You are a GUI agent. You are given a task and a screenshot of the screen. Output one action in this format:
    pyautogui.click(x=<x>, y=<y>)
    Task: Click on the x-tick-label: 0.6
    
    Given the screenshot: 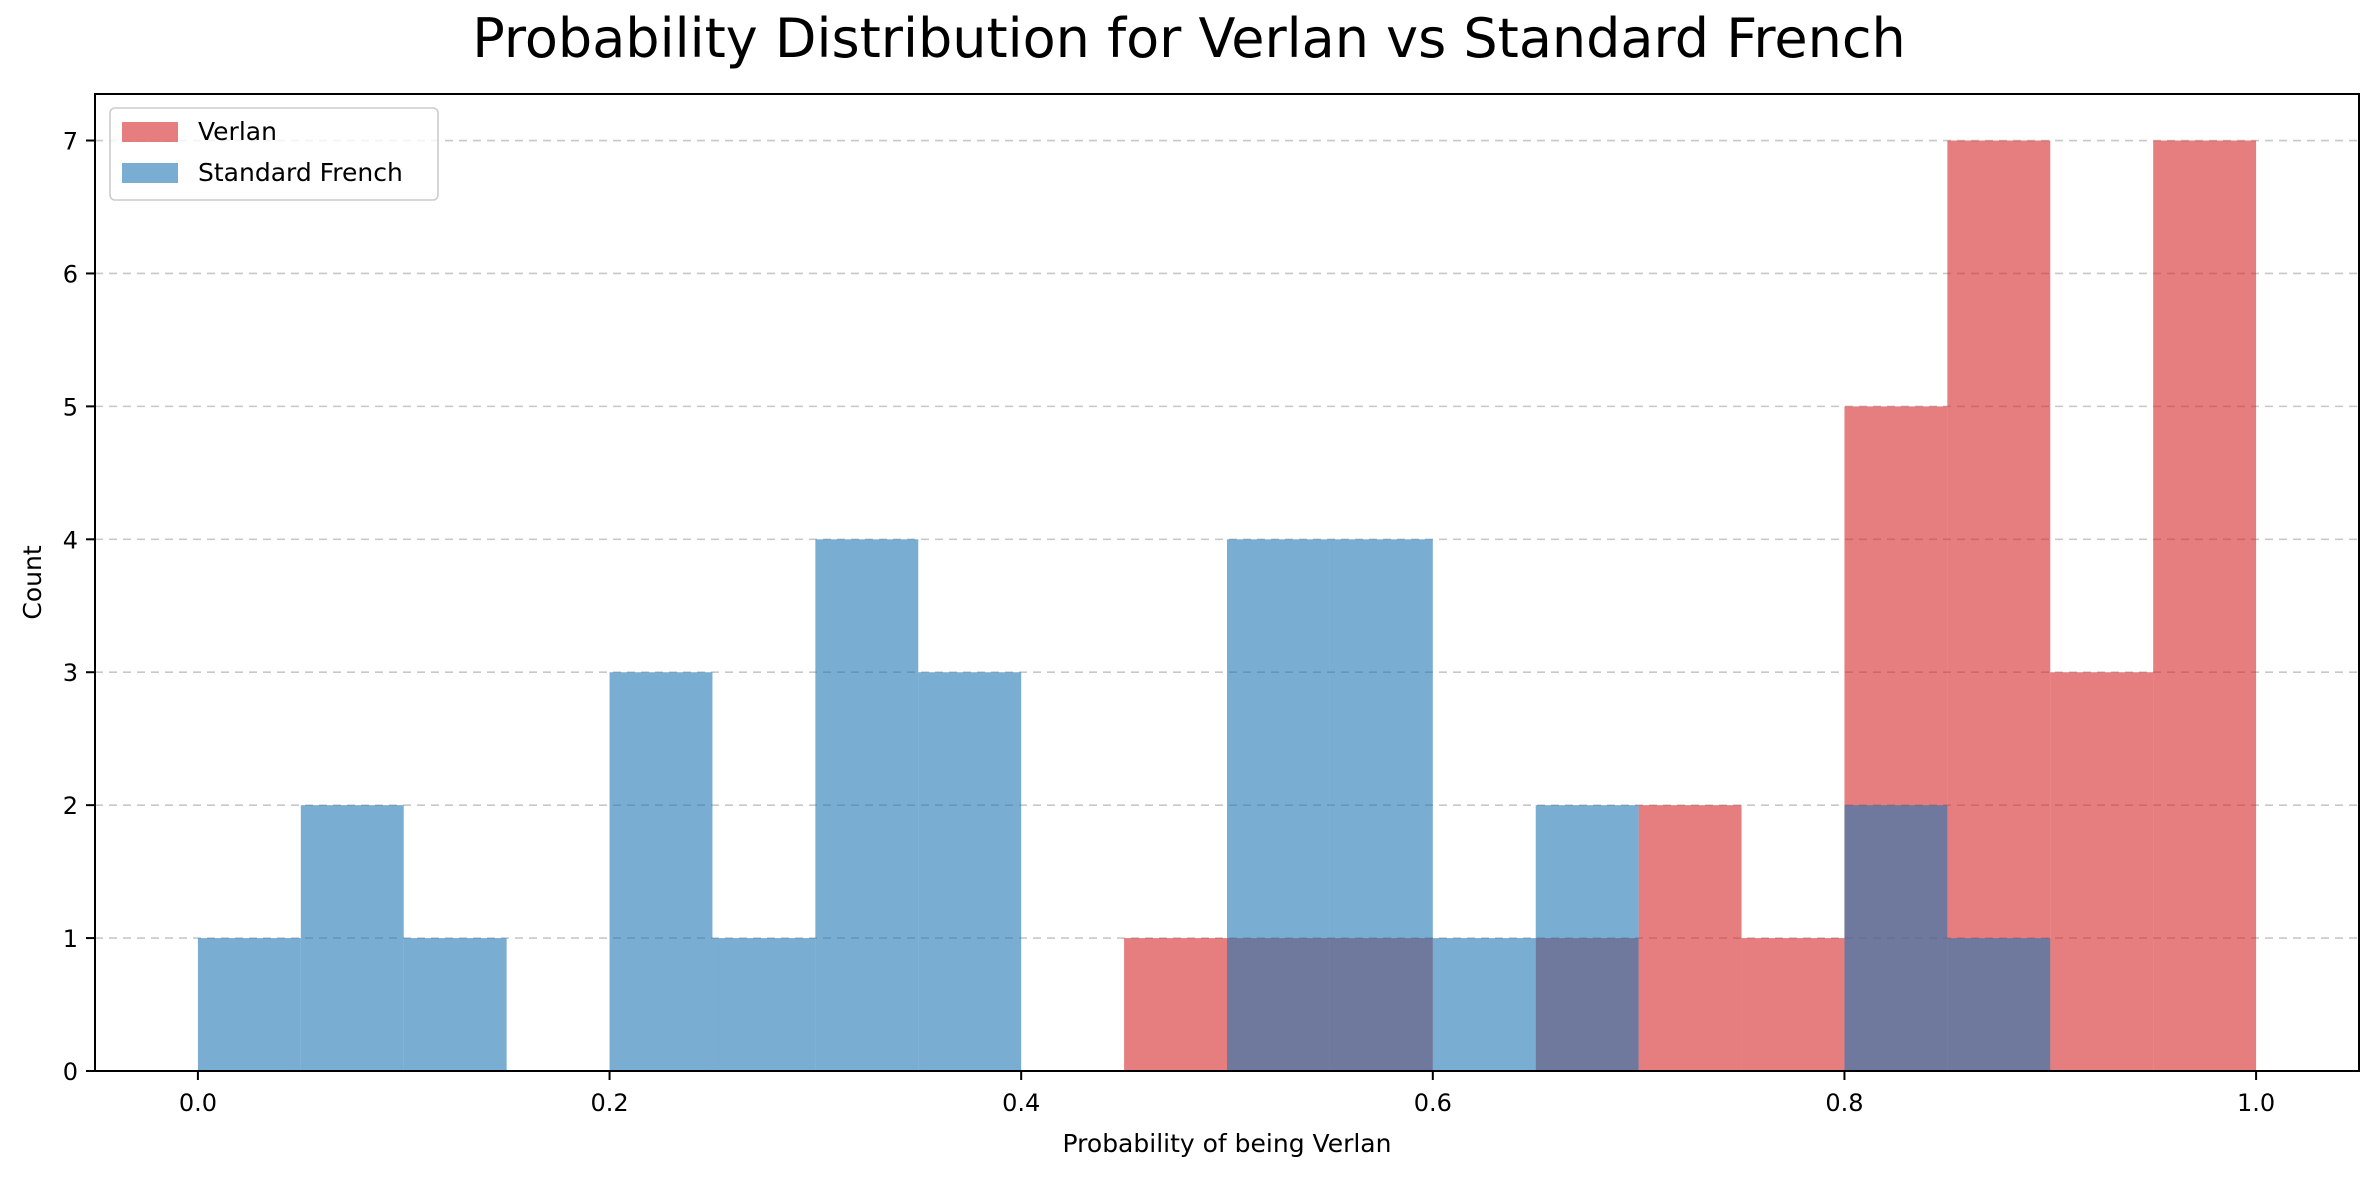 What is the action you would take?
    pyautogui.click(x=1433, y=1103)
    